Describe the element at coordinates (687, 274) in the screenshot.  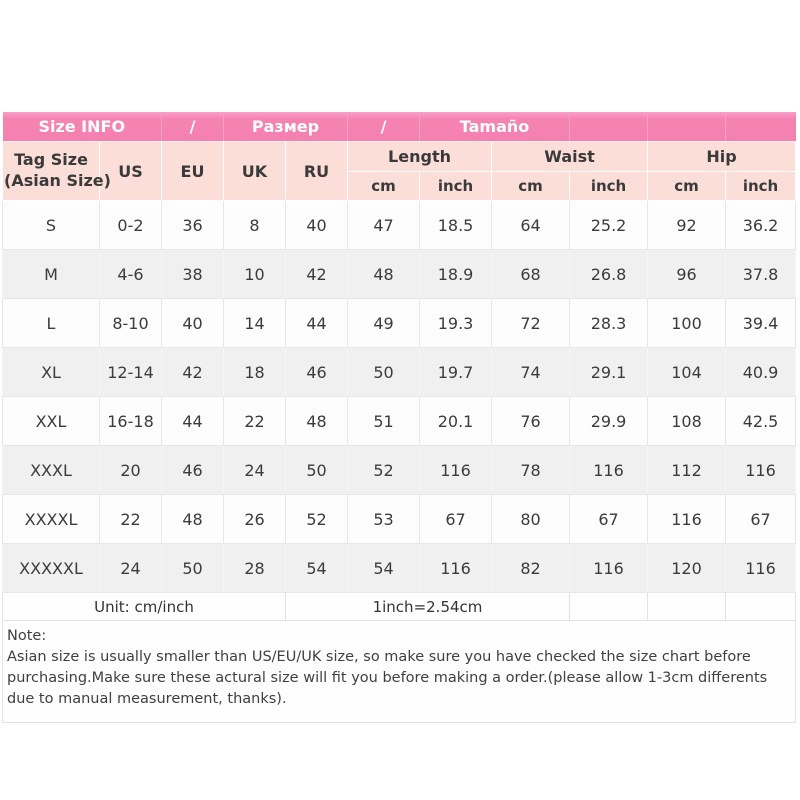
I see `table-cell: 96` at that location.